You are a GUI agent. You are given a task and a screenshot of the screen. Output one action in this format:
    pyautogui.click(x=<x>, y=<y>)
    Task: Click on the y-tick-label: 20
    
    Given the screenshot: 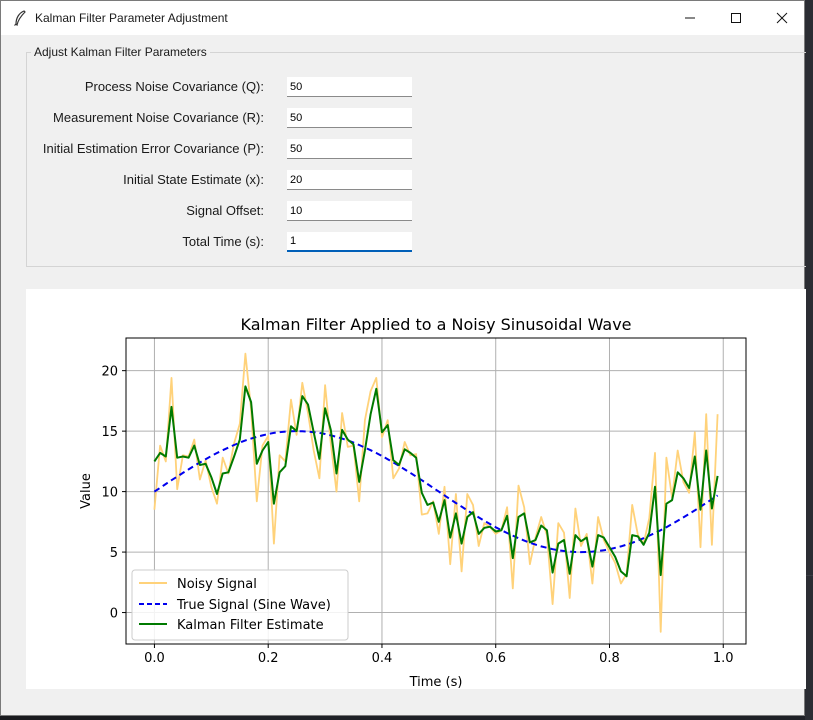 What is the action you would take?
    pyautogui.click(x=109, y=372)
    